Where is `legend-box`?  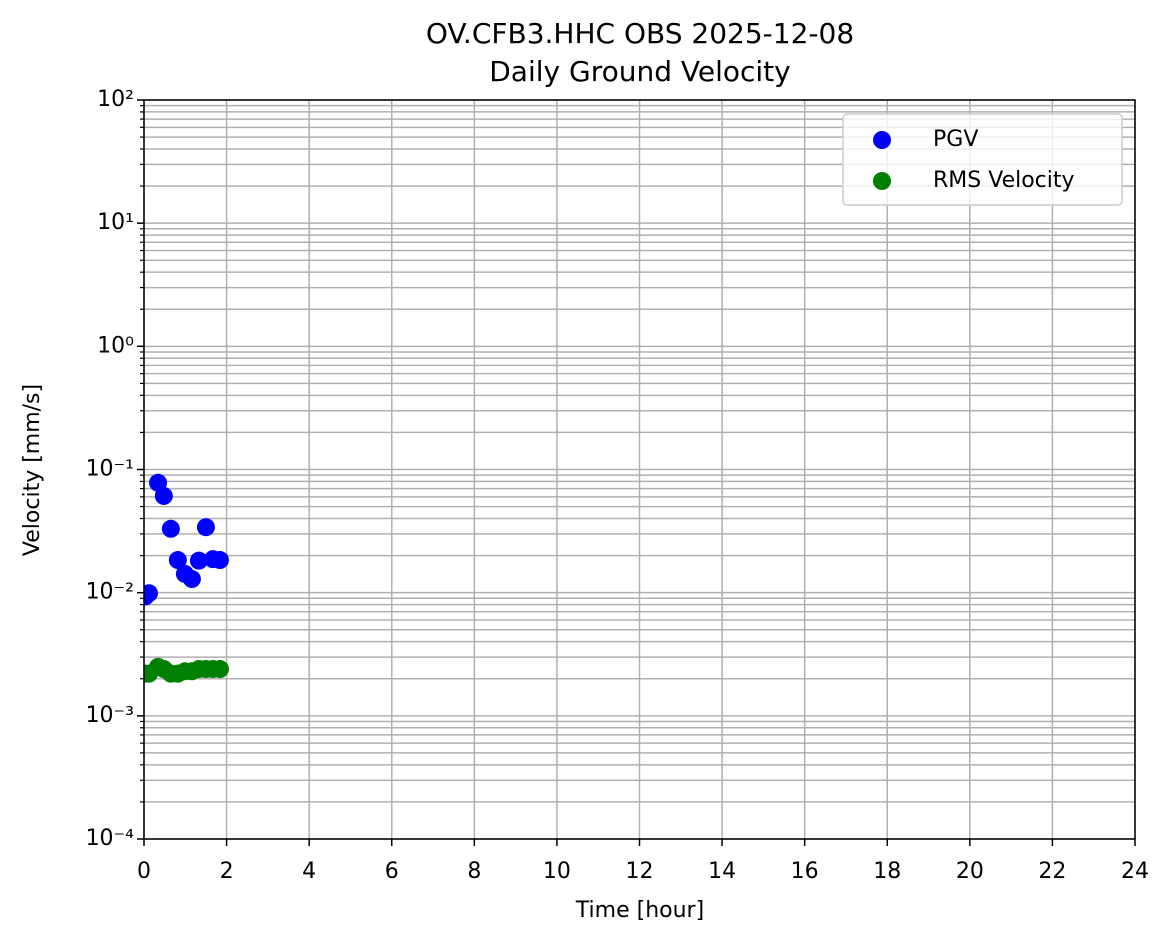 legend-box is located at coordinates (982, 159).